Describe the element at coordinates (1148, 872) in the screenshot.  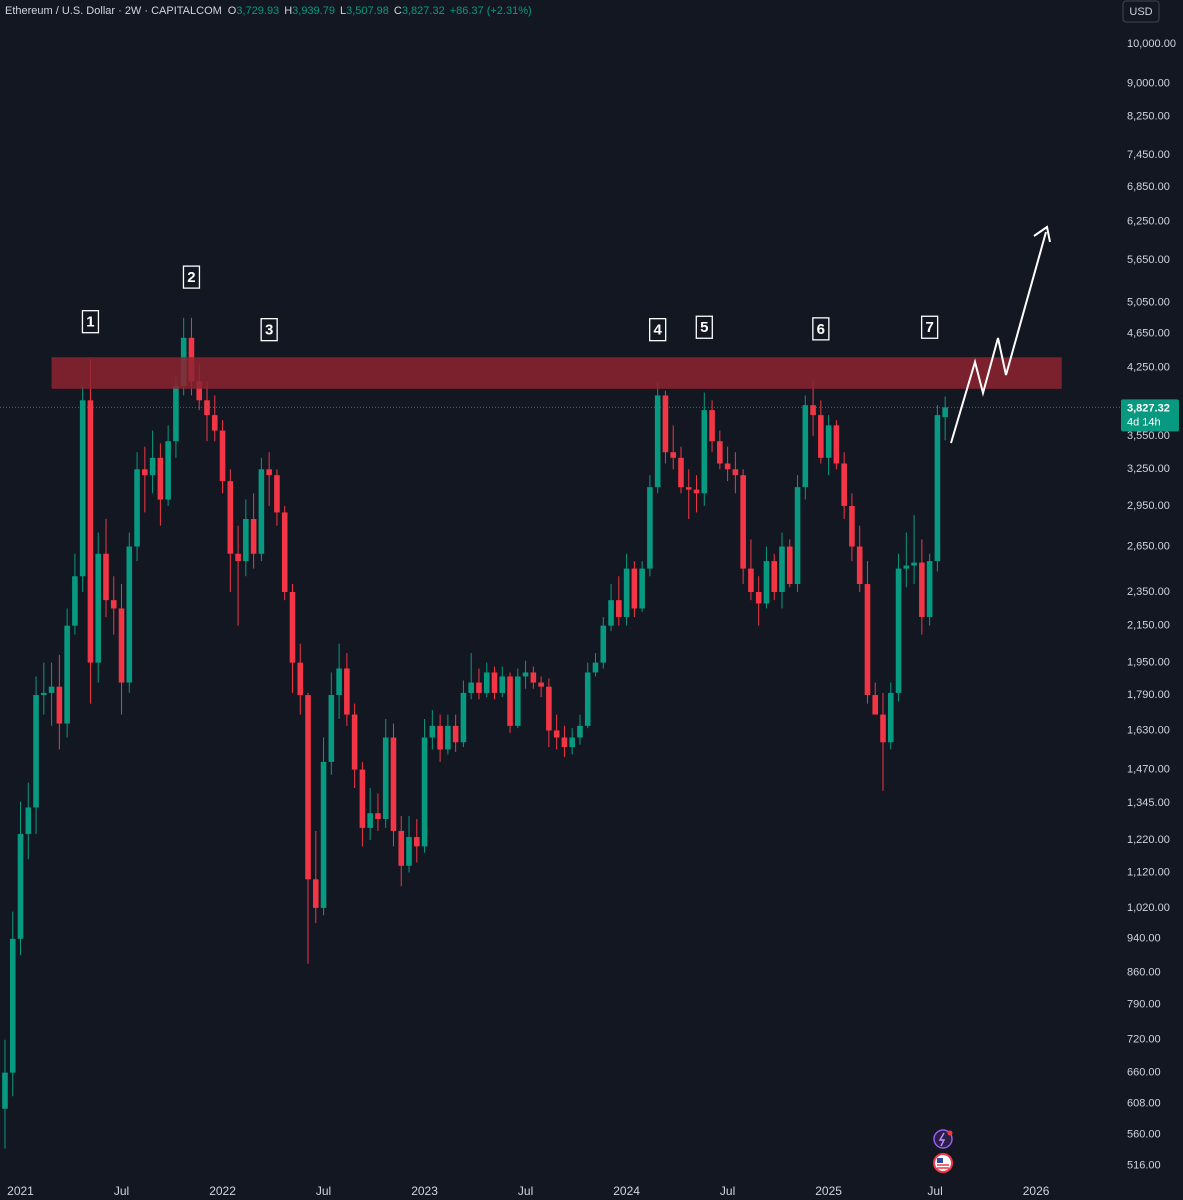
I see `y-tick-label: 1,120.00` at that location.